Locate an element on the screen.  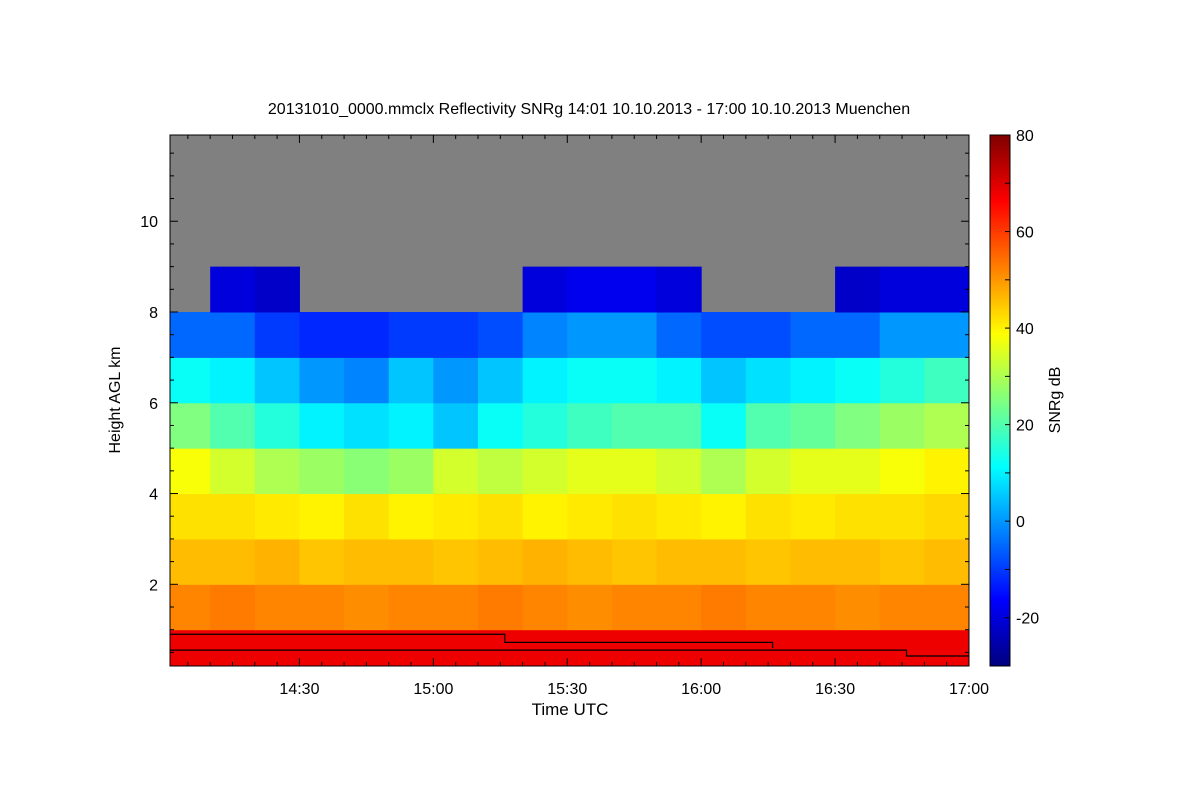
boundary-lines is located at coordinates (569, 645).